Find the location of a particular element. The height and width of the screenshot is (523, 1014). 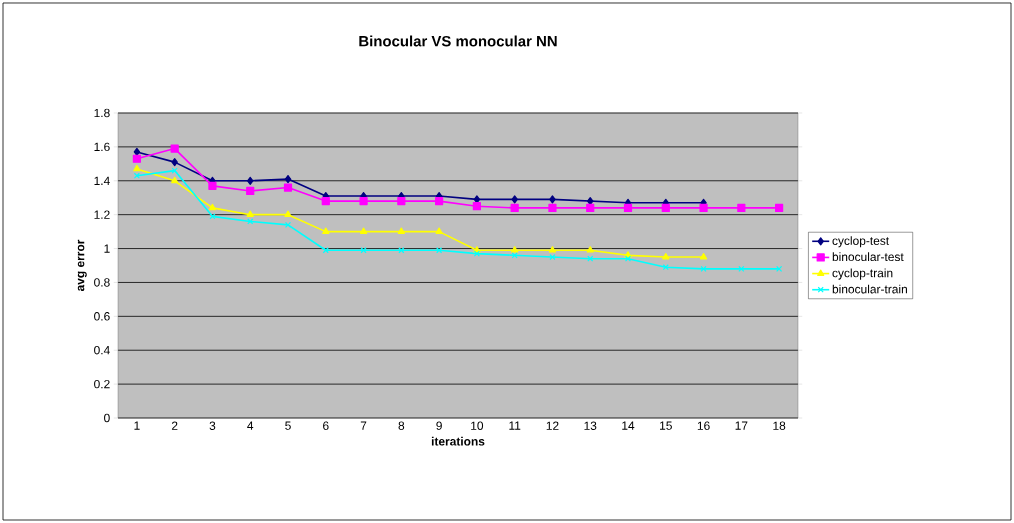

chart-title: Binocular VS monocular NN is located at coordinates (458, 41).